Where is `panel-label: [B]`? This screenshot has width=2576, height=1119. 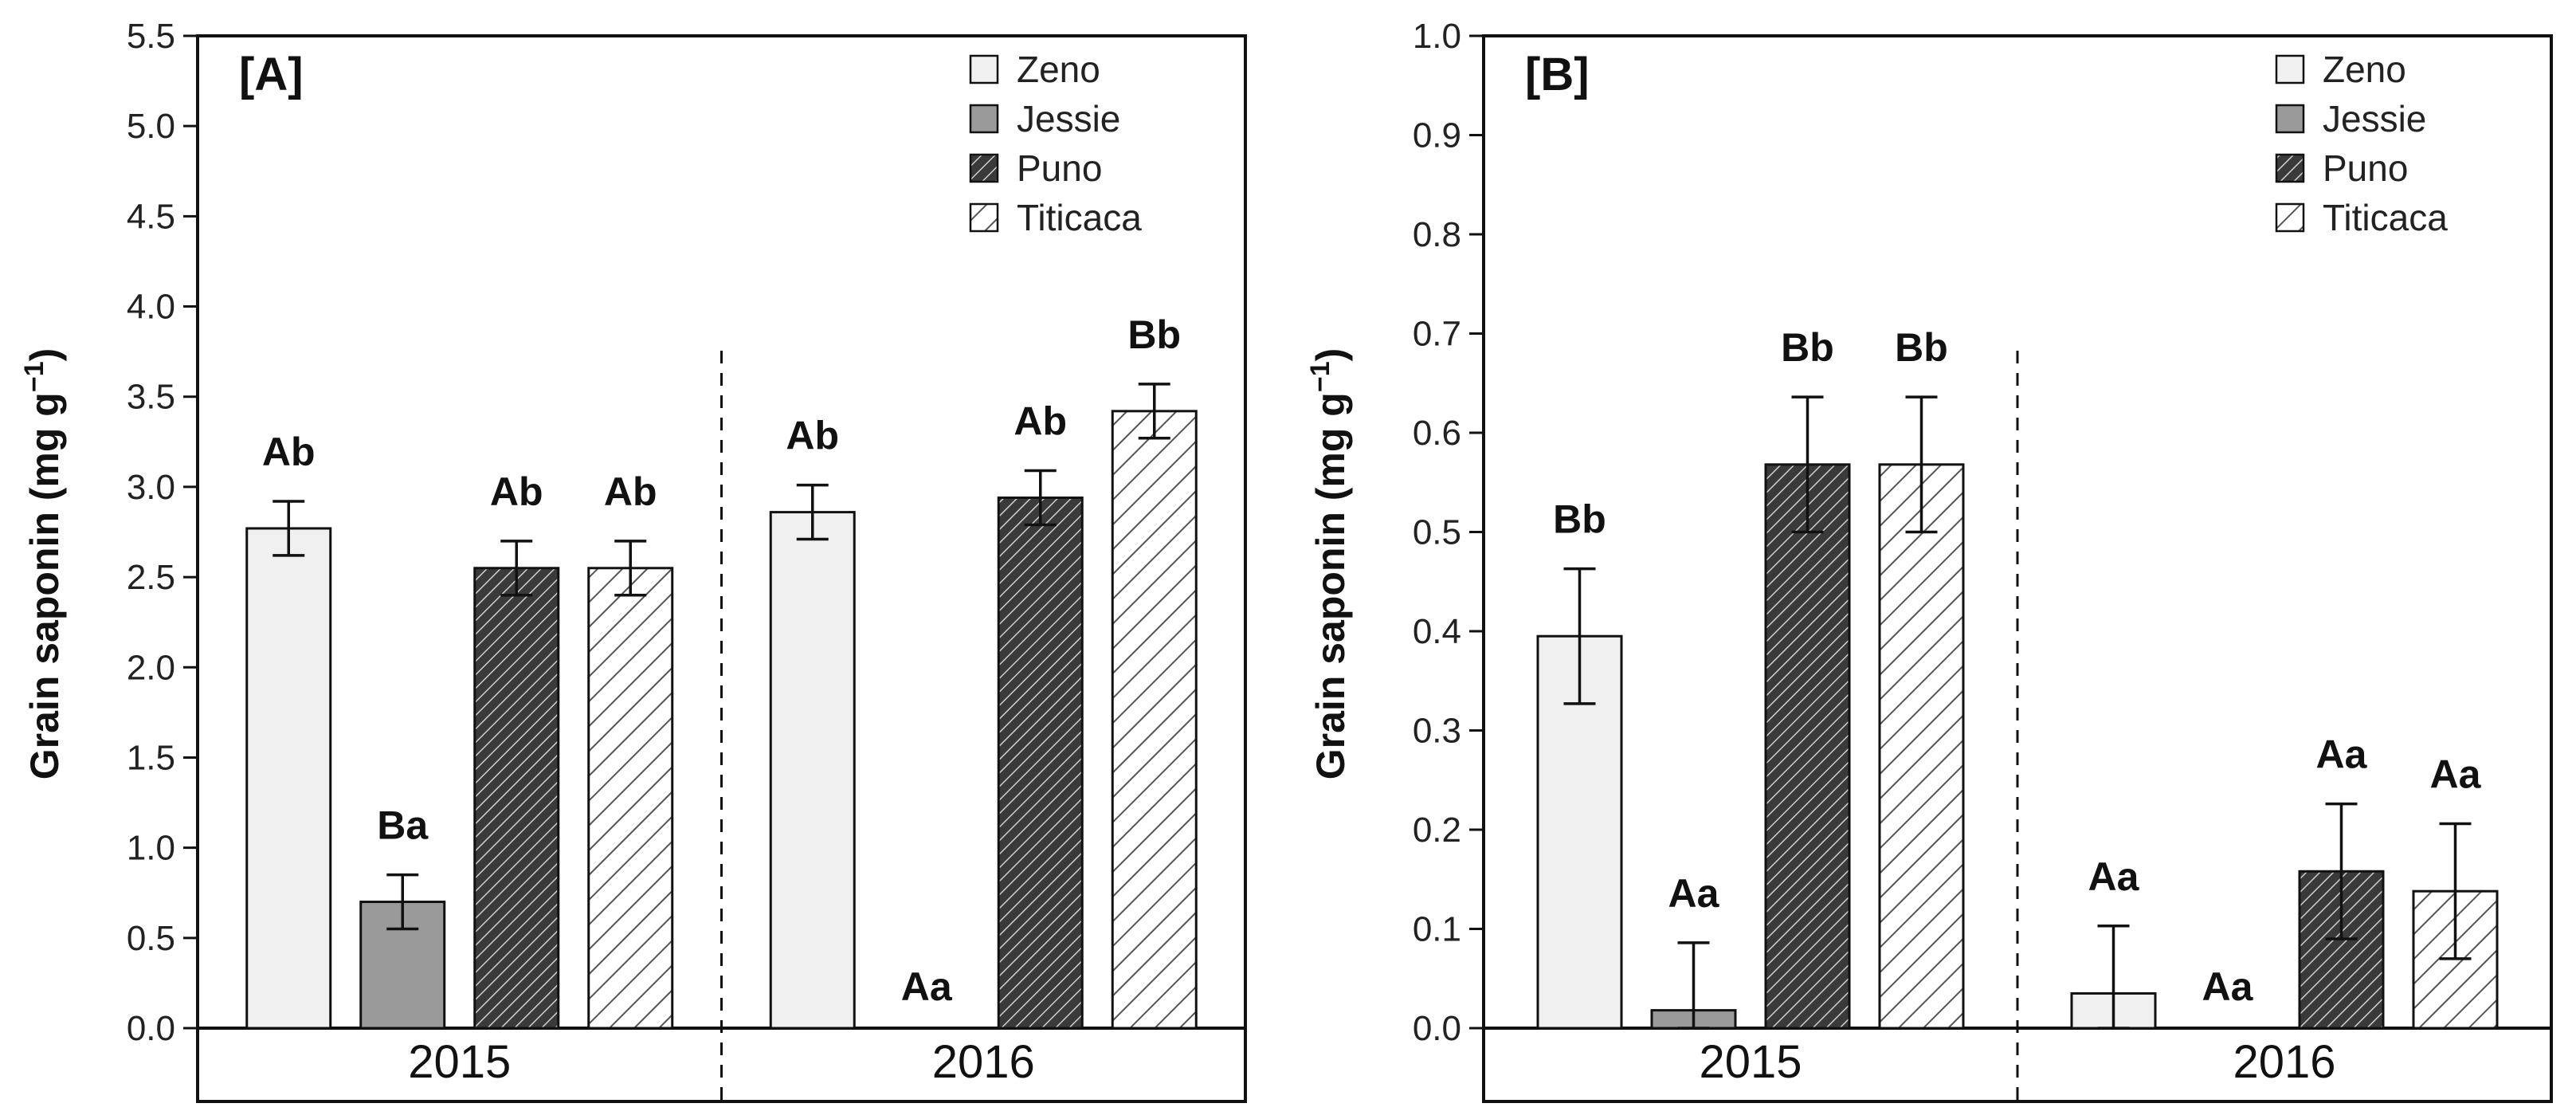 panel-label: [B] is located at coordinates (1558, 74).